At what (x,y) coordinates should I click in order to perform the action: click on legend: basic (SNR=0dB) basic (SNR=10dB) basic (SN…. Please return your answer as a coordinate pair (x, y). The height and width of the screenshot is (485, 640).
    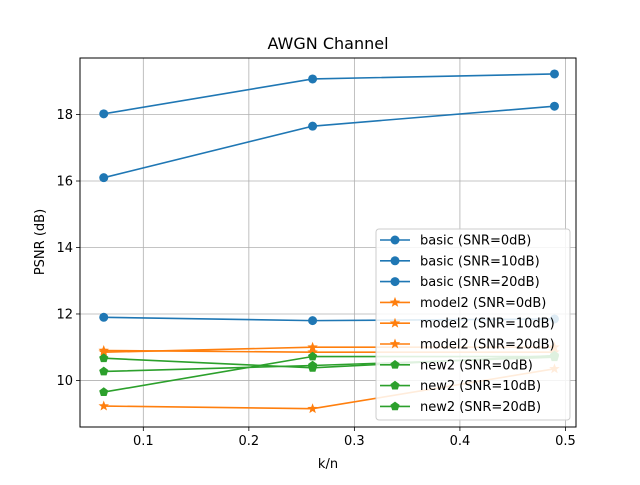
    Looking at the image, I should click on (473, 324).